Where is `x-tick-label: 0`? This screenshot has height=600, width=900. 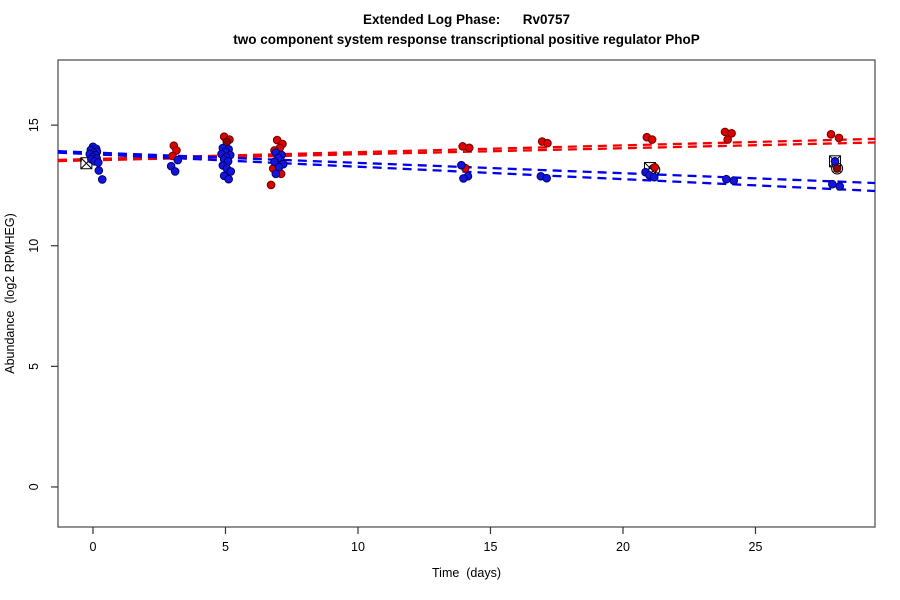
x-tick-label: 0 is located at coordinates (93, 547).